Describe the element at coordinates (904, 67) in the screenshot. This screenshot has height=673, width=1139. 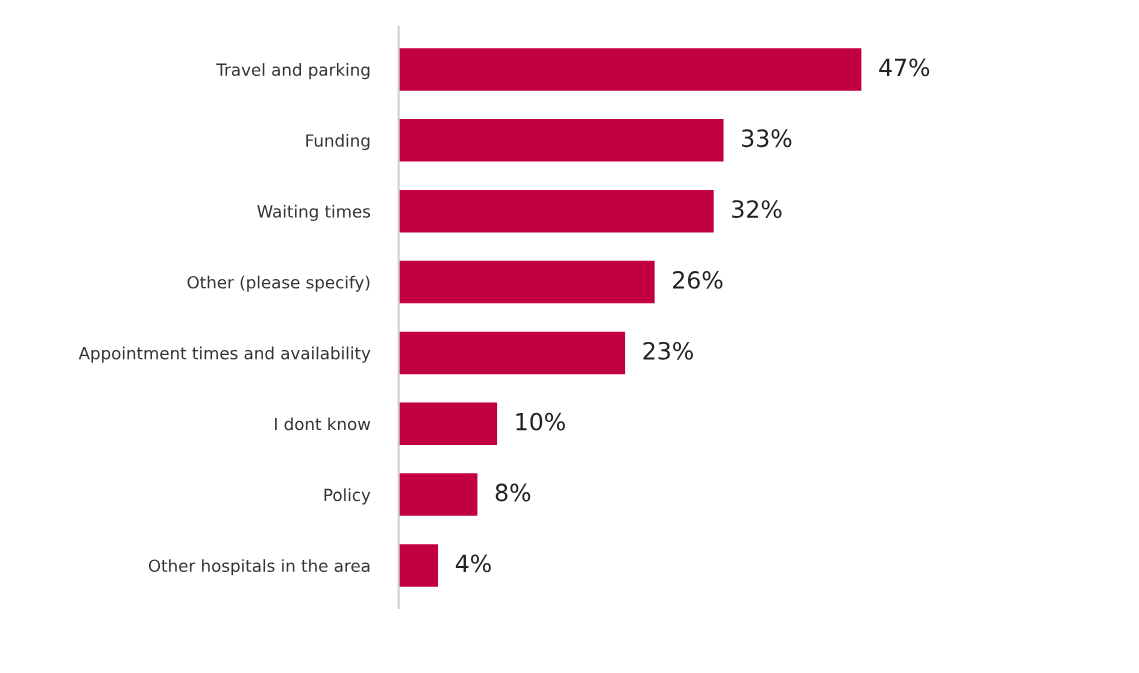
I see `data-label: 47%` at that location.